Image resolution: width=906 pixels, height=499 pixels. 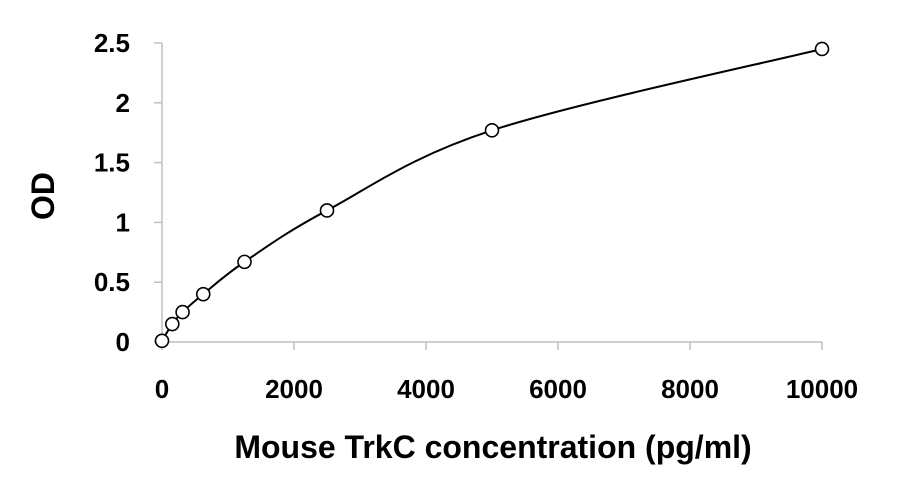 What do you see at coordinates (123, 103) in the screenshot?
I see `y-tick-label: 2` at bounding box center [123, 103].